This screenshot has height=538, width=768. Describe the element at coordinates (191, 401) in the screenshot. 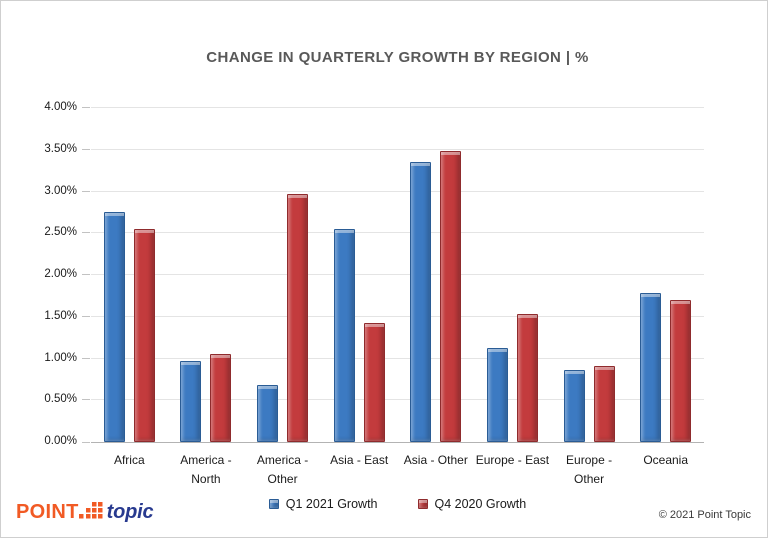

I see `bar-q1-2021-growth-america-north` at that location.